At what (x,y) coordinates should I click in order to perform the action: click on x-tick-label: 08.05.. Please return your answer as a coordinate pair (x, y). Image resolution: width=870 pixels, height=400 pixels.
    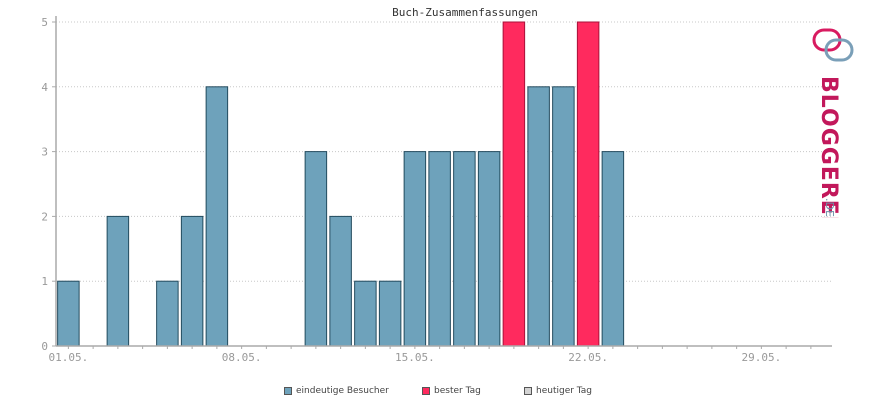
    Looking at the image, I should click on (242, 357).